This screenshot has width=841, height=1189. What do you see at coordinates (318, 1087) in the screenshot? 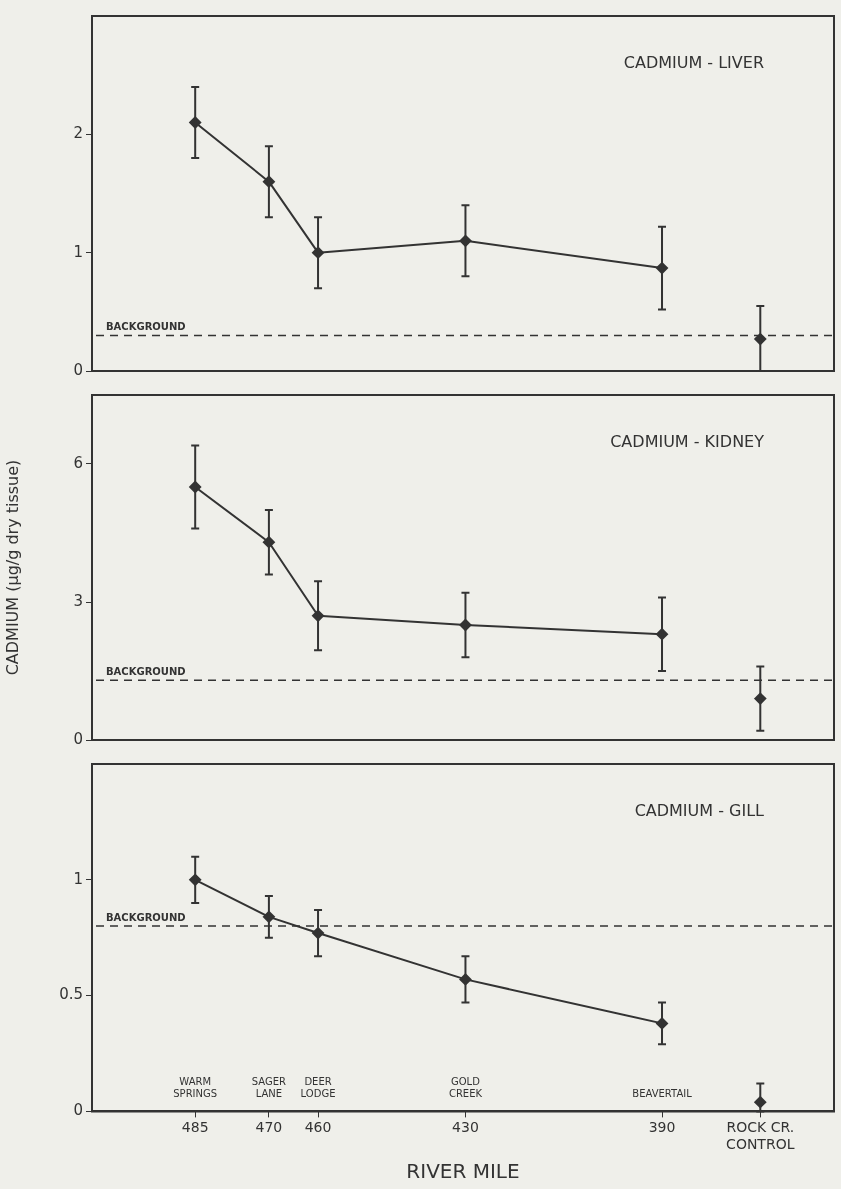
I see `annotation: DEER LODGE` at bounding box center [318, 1087].